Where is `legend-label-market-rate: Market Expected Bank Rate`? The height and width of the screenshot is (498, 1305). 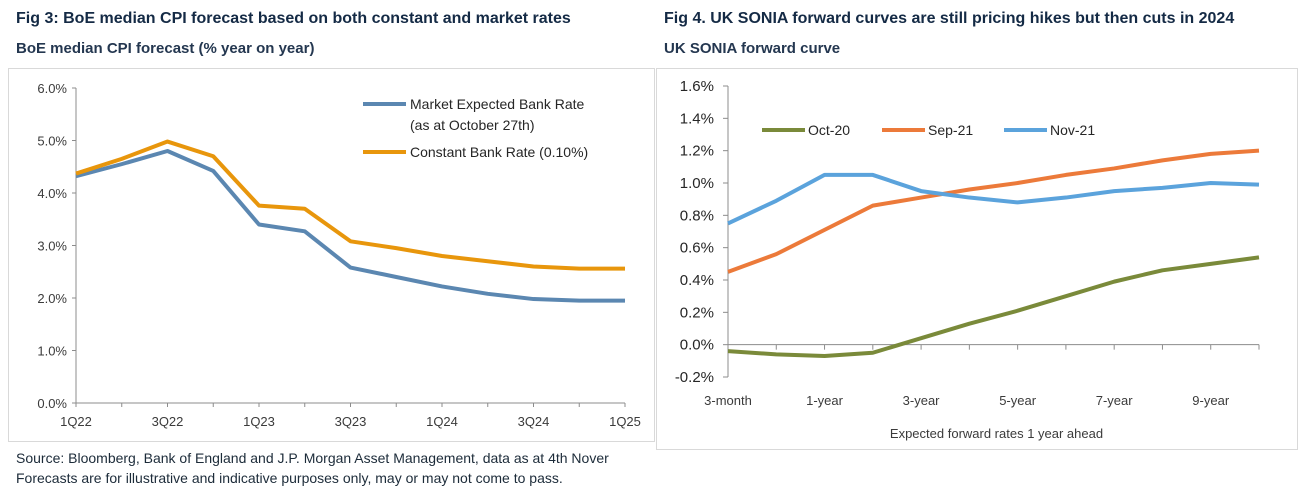 legend-label-market-rate: Market Expected Bank Rate is located at coordinates (497, 104).